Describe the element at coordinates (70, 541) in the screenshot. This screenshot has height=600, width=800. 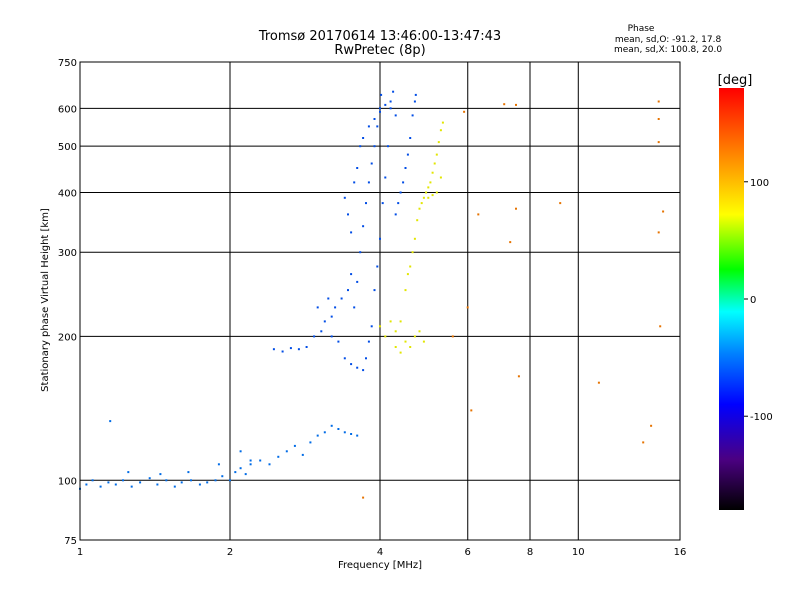
I see `y-tick-label: 75` at that location.